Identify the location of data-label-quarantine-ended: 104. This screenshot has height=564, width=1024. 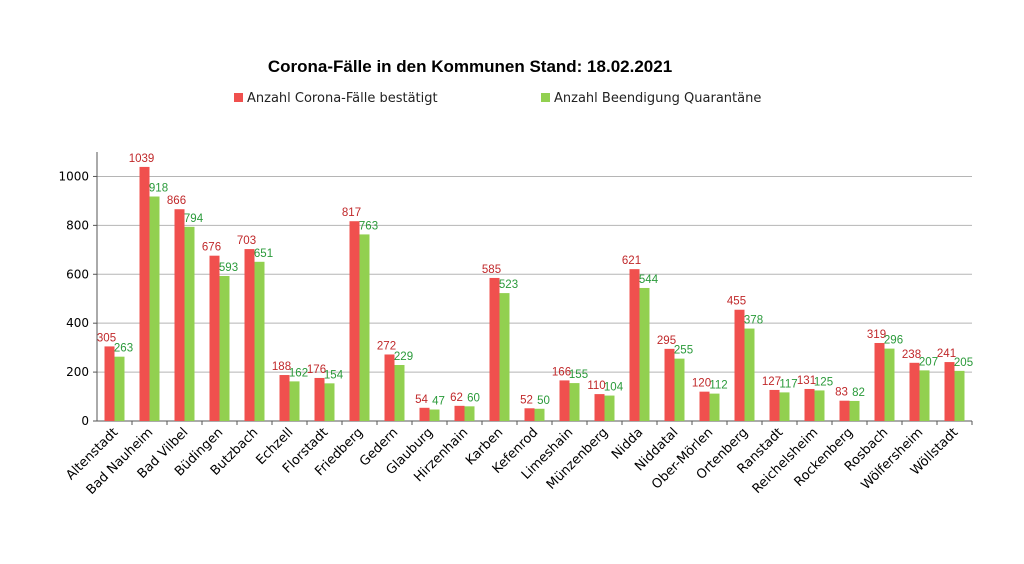
(614, 388).